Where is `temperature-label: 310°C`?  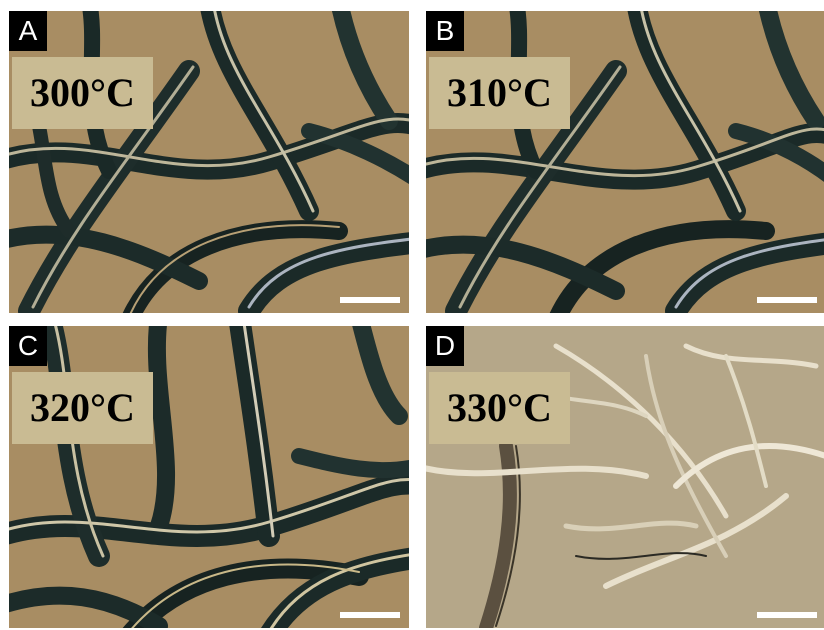
temperature-label: 310°C is located at coordinates (499, 93).